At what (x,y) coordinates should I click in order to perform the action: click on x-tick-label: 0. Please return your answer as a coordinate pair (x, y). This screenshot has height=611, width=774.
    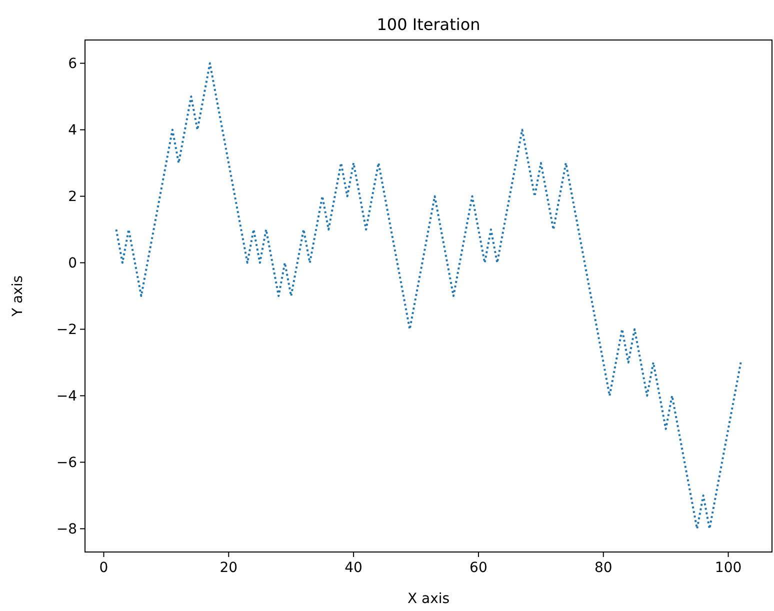
    Looking at the image, I should click on (103, 568).